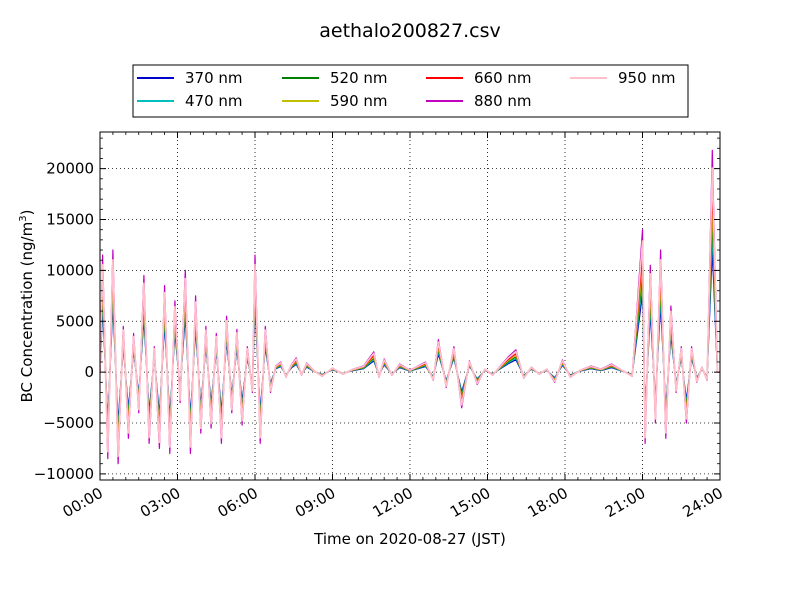  I want to click on legend-label-660: 660 nm, so click(503, 78).